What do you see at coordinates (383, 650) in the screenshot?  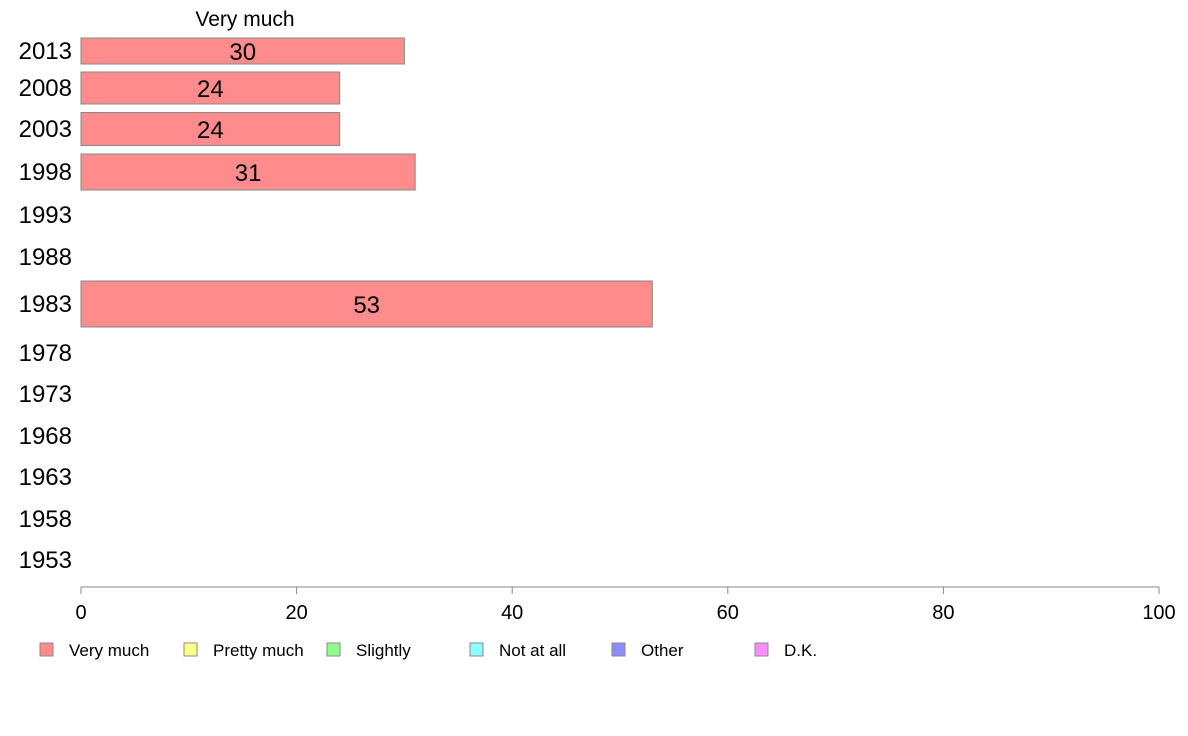 I see `legend-label-slightly: Slightly` at bounding box center [383, 650].